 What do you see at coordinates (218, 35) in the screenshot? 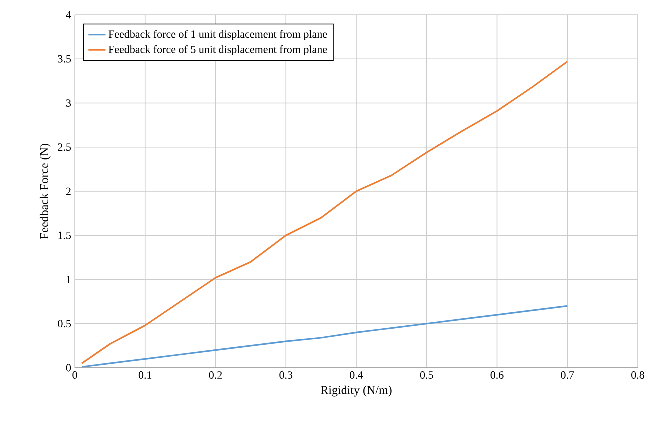
I see `legend-label: Feedback force of 1 unit displacement from plane` at bounding box center [218, 35].